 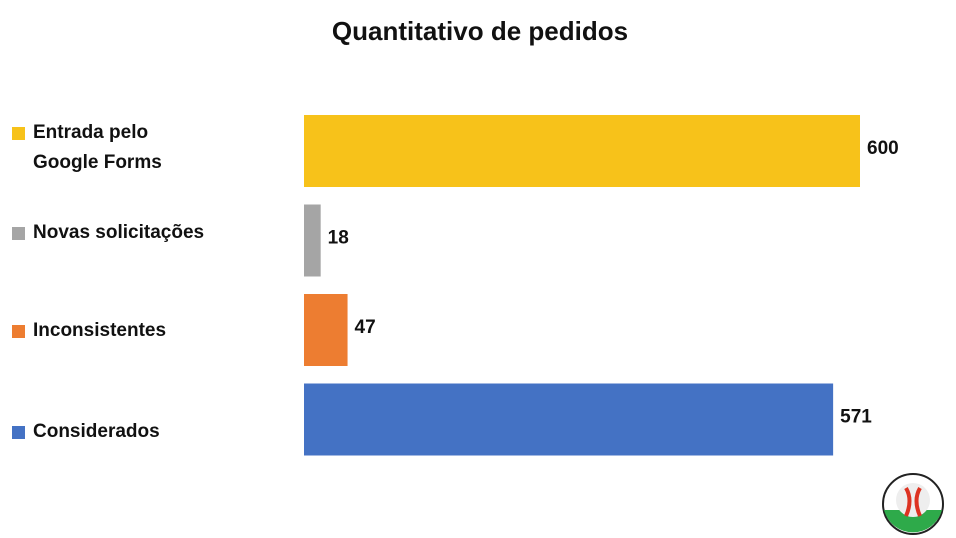 What do you see at coordinates (338, 238) in the screenshot?
I see `value-label: 18` at bounding box center [338, 238].